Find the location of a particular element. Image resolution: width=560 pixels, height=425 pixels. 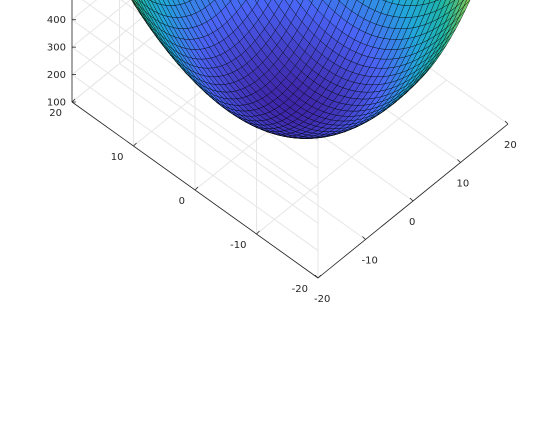

z-tick-label: 200 is located at coordinates (56, 75).